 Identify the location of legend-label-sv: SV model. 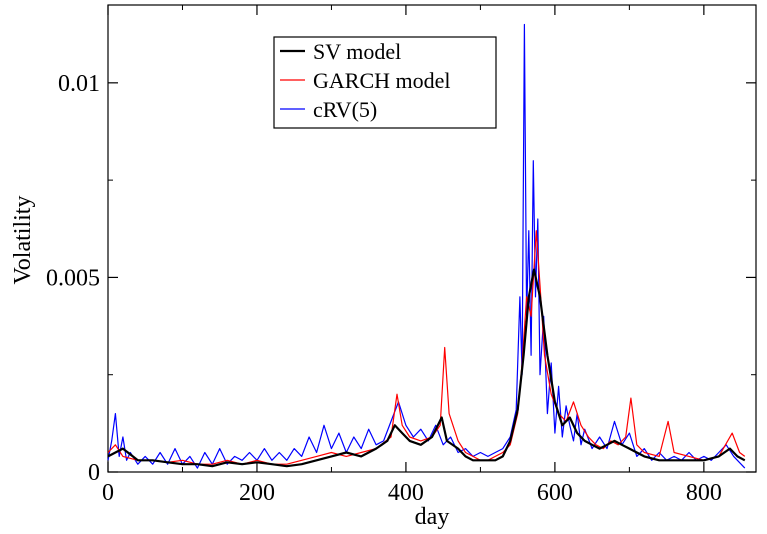
(357, 51).